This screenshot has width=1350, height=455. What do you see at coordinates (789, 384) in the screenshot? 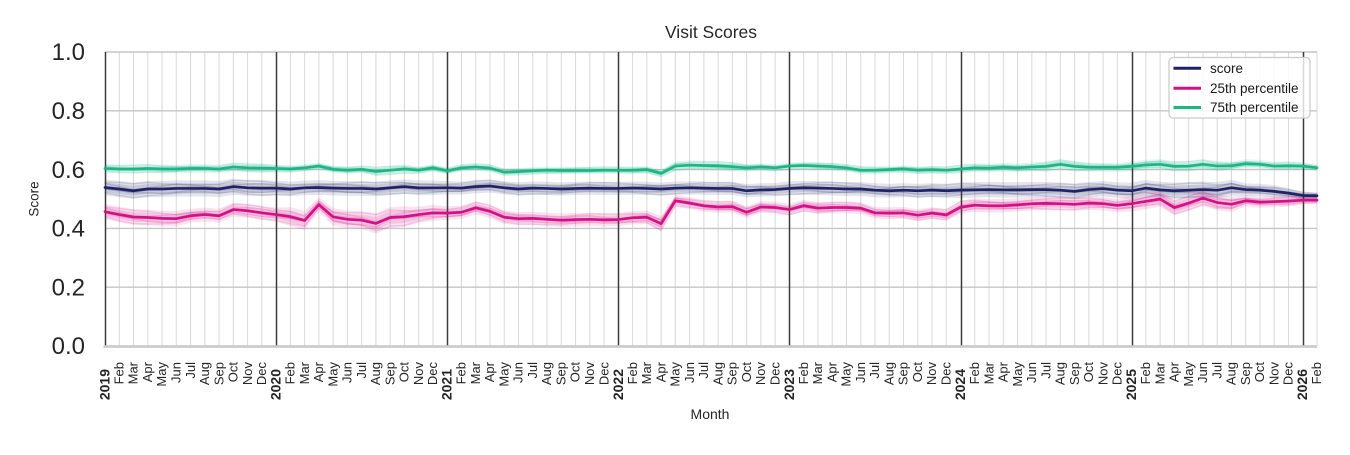
I see `svg-text: 2023` at bounding box center [789, 384].